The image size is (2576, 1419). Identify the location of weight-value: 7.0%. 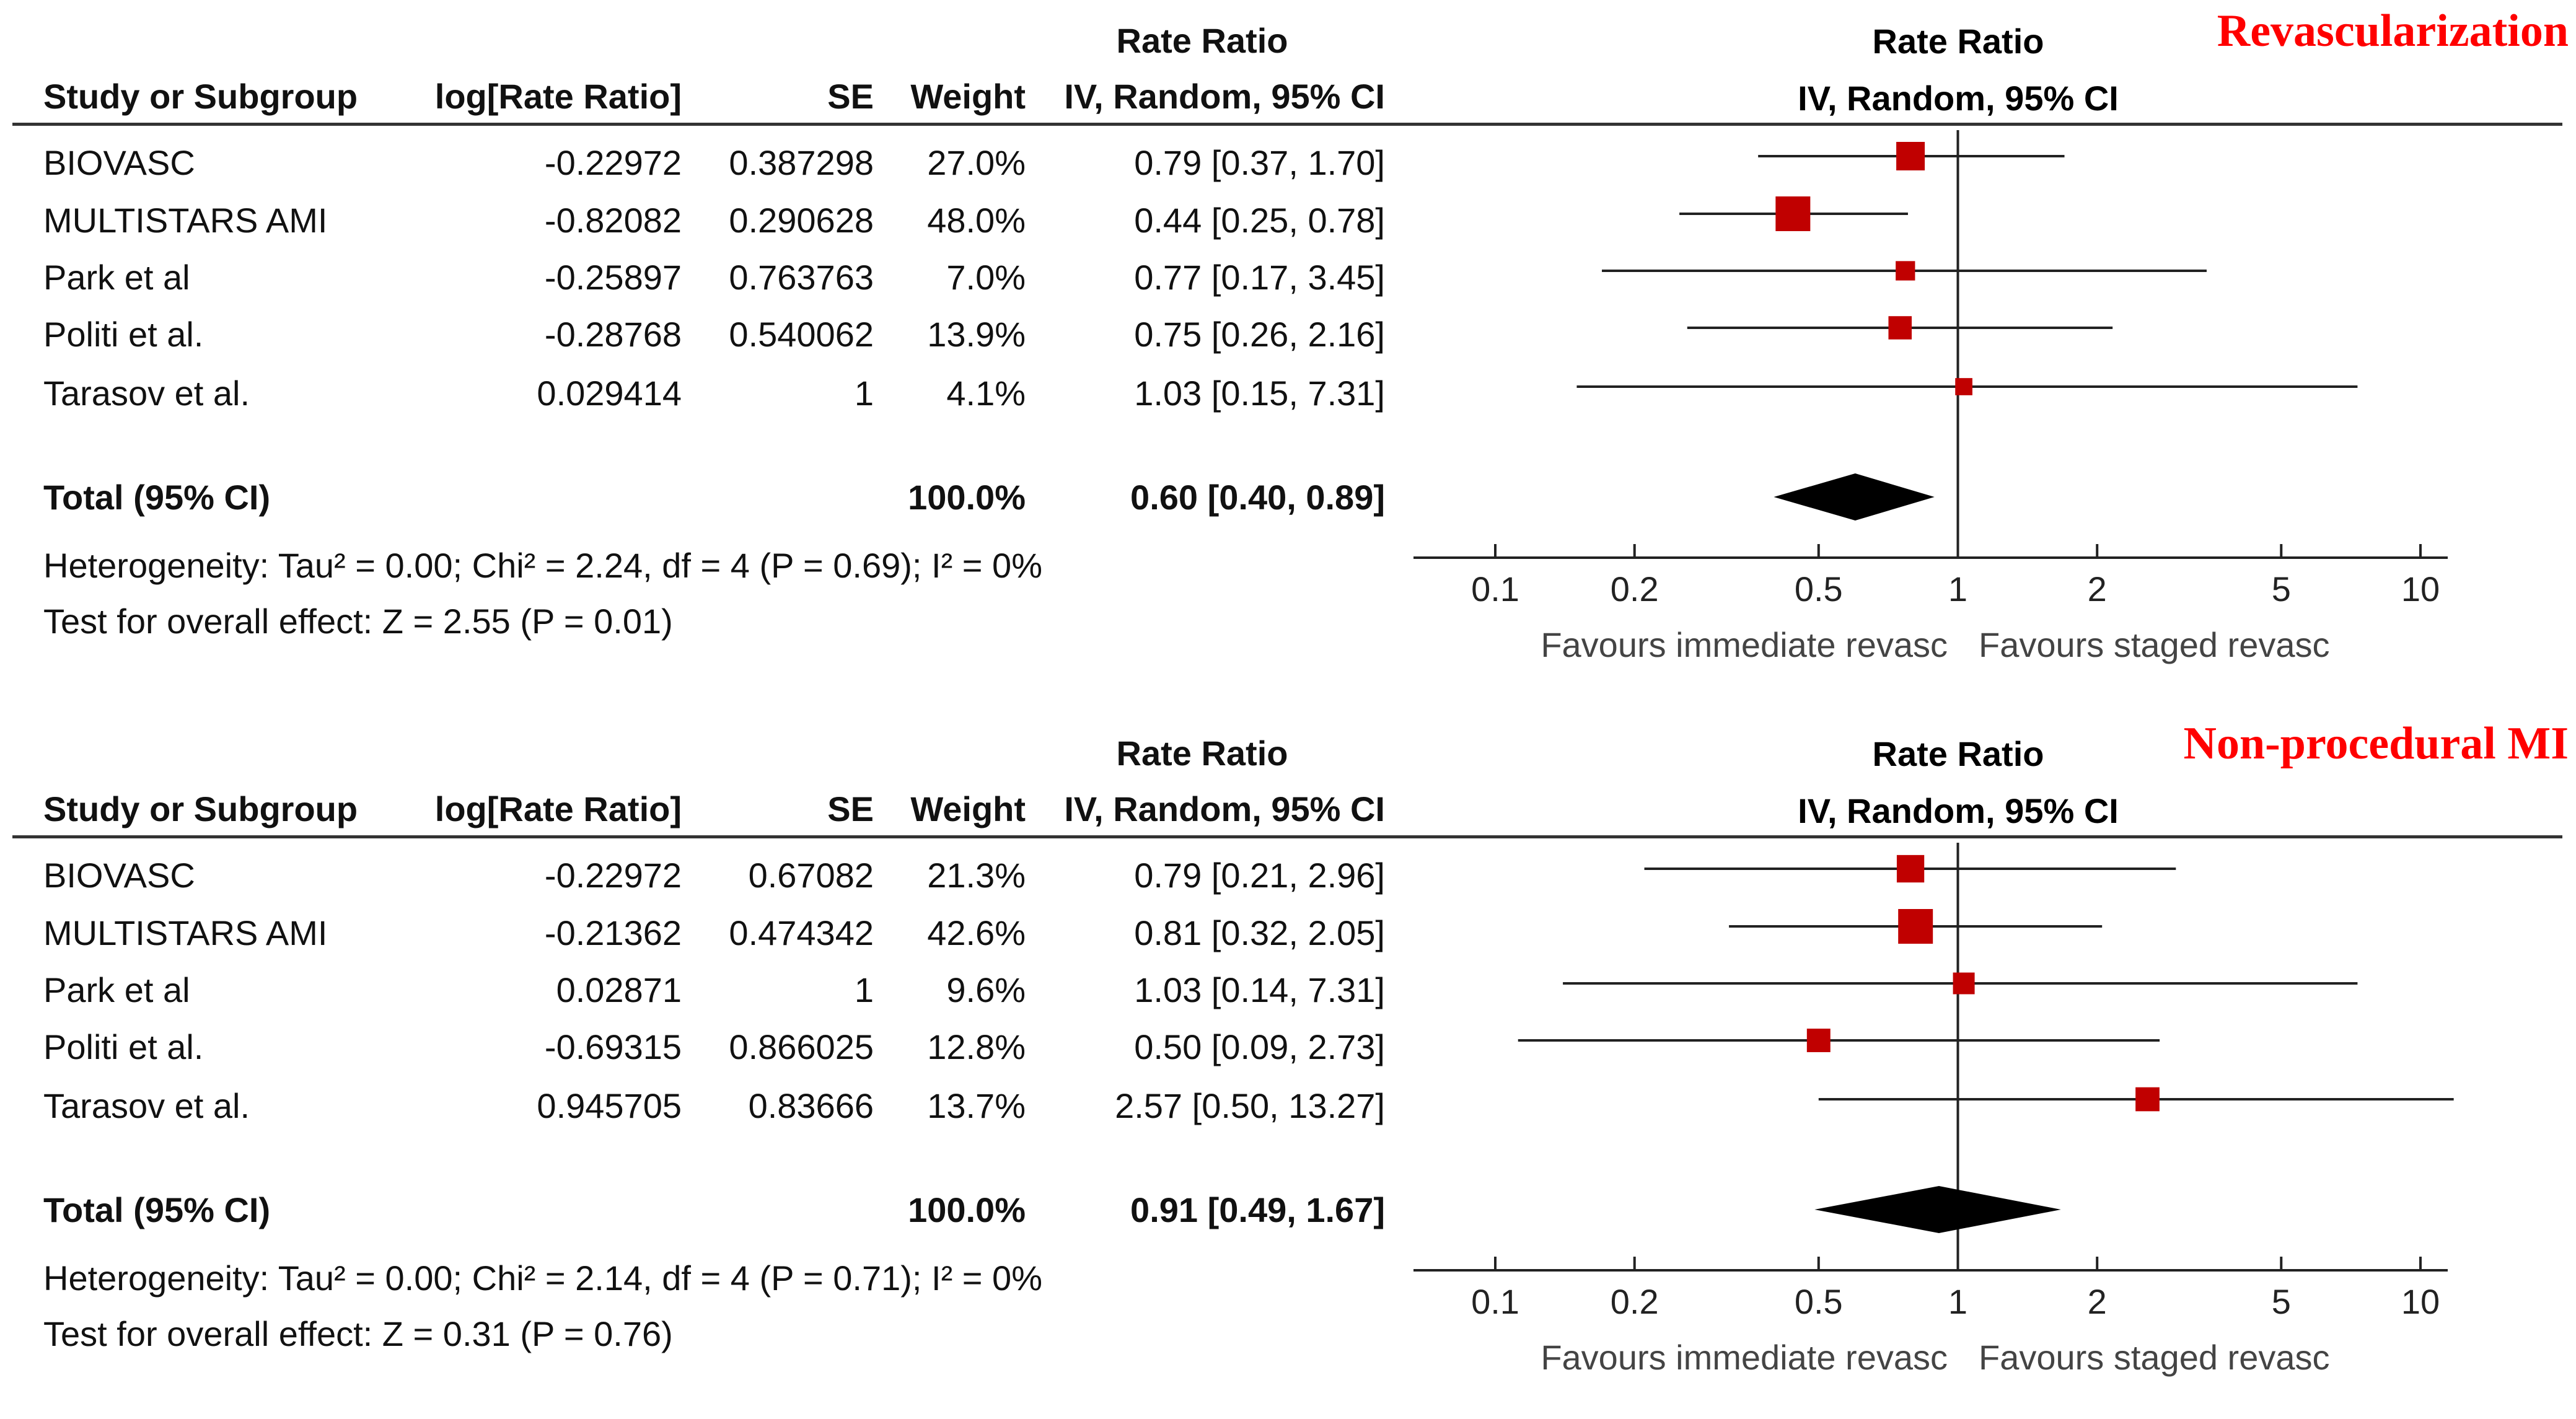
(986, 277).